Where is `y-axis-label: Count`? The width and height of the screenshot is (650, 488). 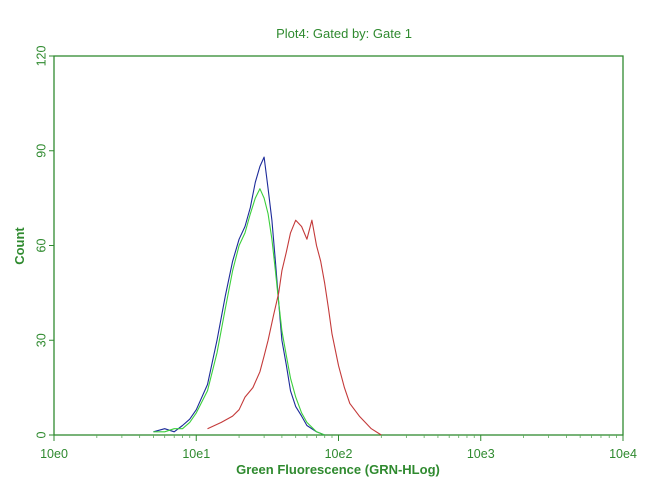
y-axis-label: Count is located at coordinates (19, 246).